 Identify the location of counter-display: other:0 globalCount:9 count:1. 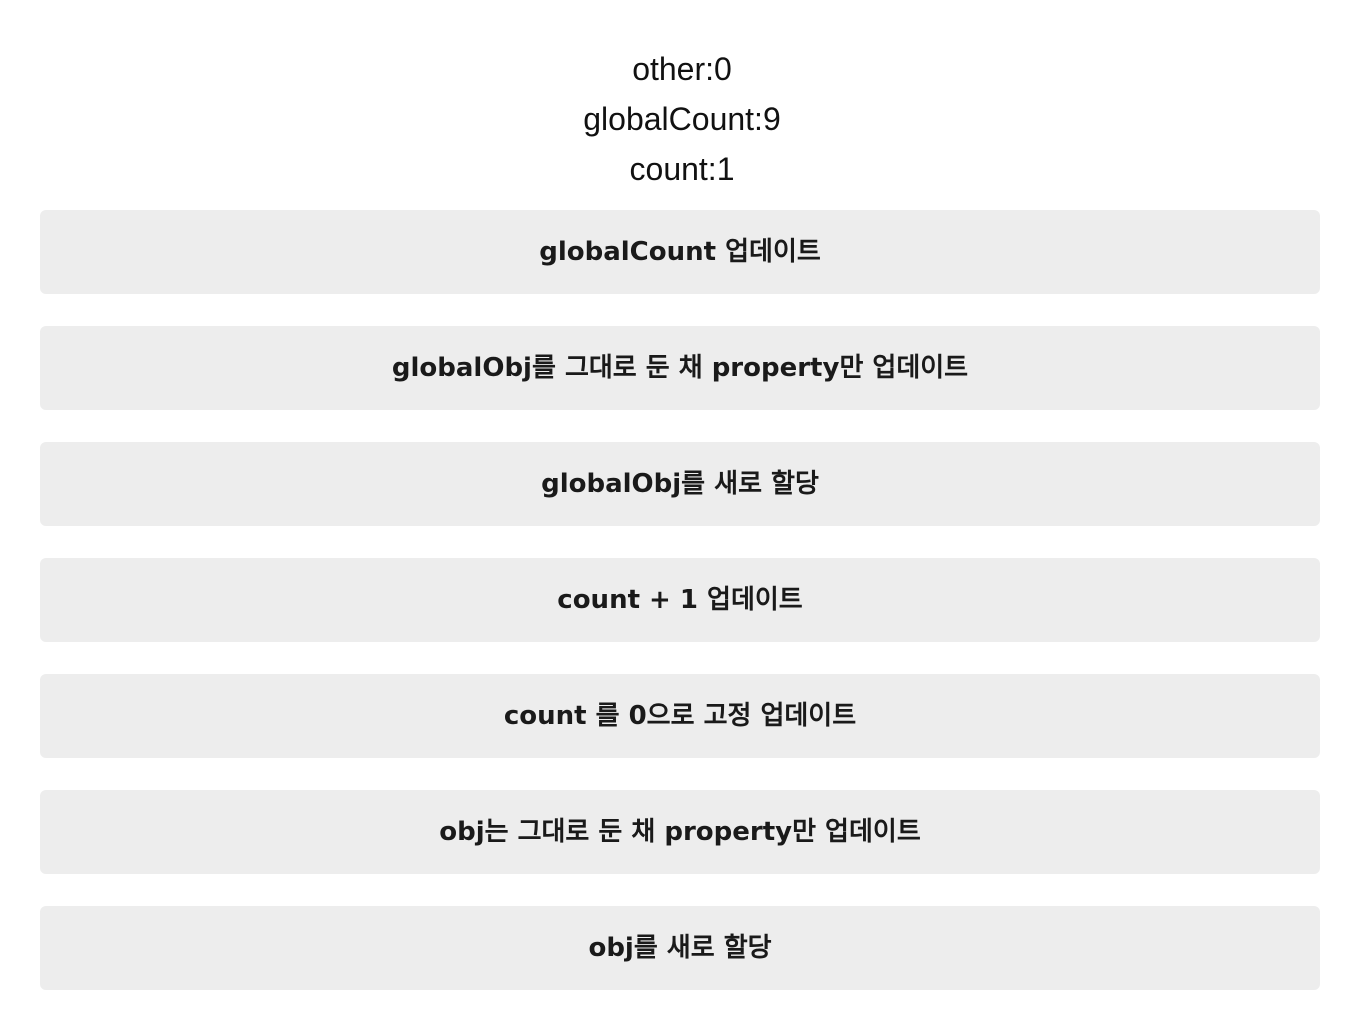
(682, 119).